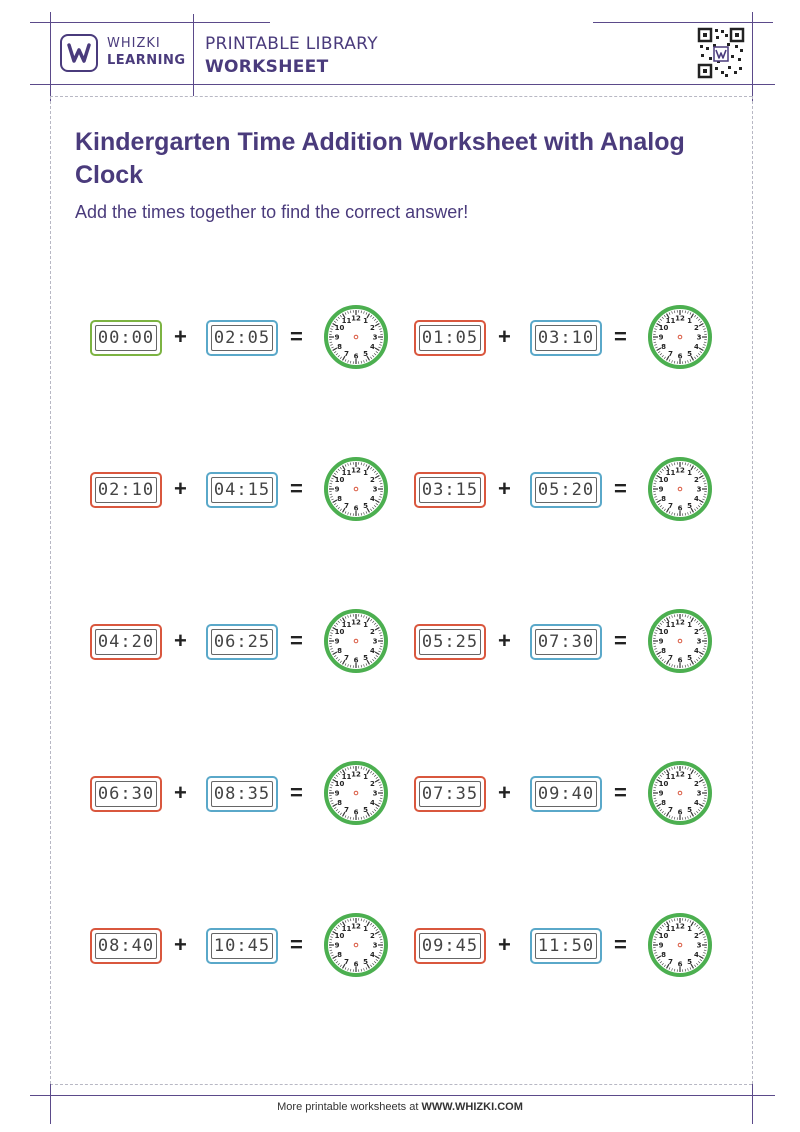 This screenshot has width=800, height=1132. What do you see at coordinates (126, 642) in the screenshot?
I see `digital-clock-a: 04:20` at bounding box center [126, 642].